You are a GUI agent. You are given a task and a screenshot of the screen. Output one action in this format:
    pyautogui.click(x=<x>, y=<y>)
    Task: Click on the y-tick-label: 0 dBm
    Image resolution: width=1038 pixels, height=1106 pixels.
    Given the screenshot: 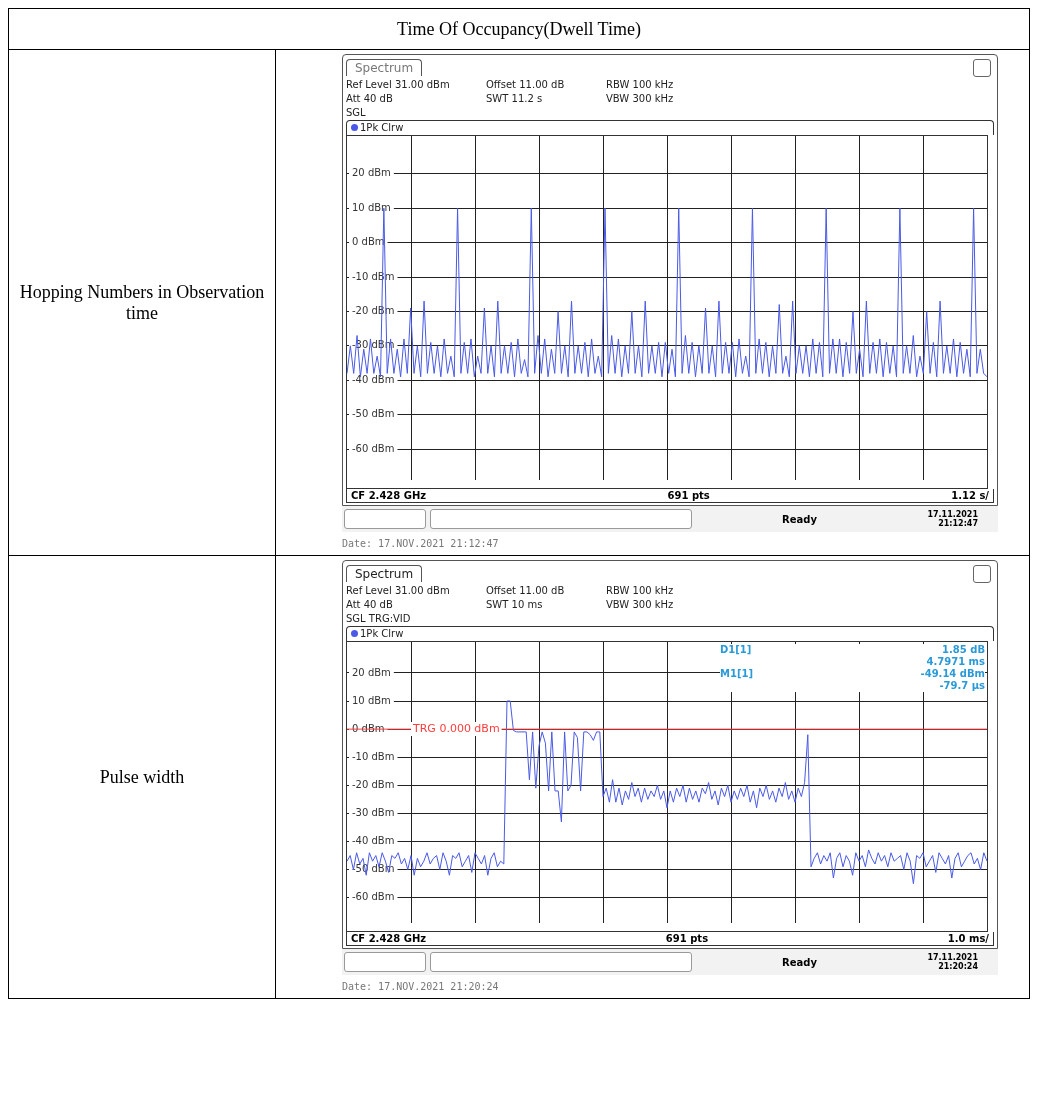 What is the action you would take?
    pyautogui.click(x=368, y=242)
    